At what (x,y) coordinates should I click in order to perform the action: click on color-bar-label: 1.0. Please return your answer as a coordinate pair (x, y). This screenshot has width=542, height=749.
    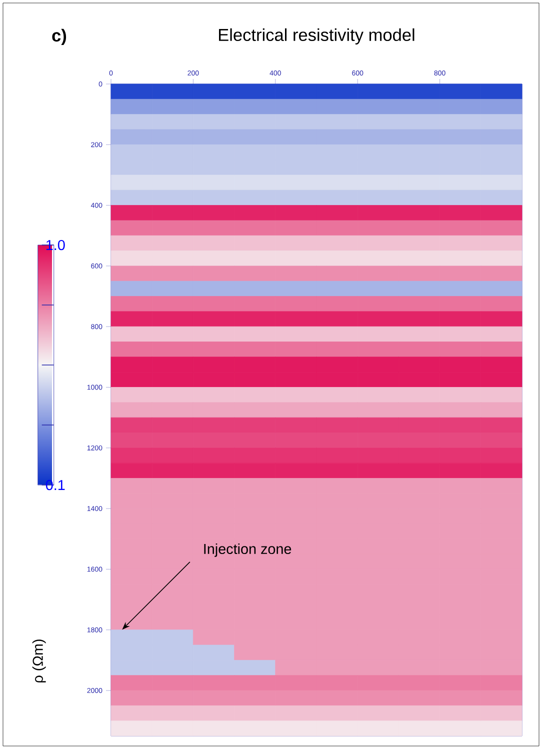
    Looking at the image, I should click on (55, 245).